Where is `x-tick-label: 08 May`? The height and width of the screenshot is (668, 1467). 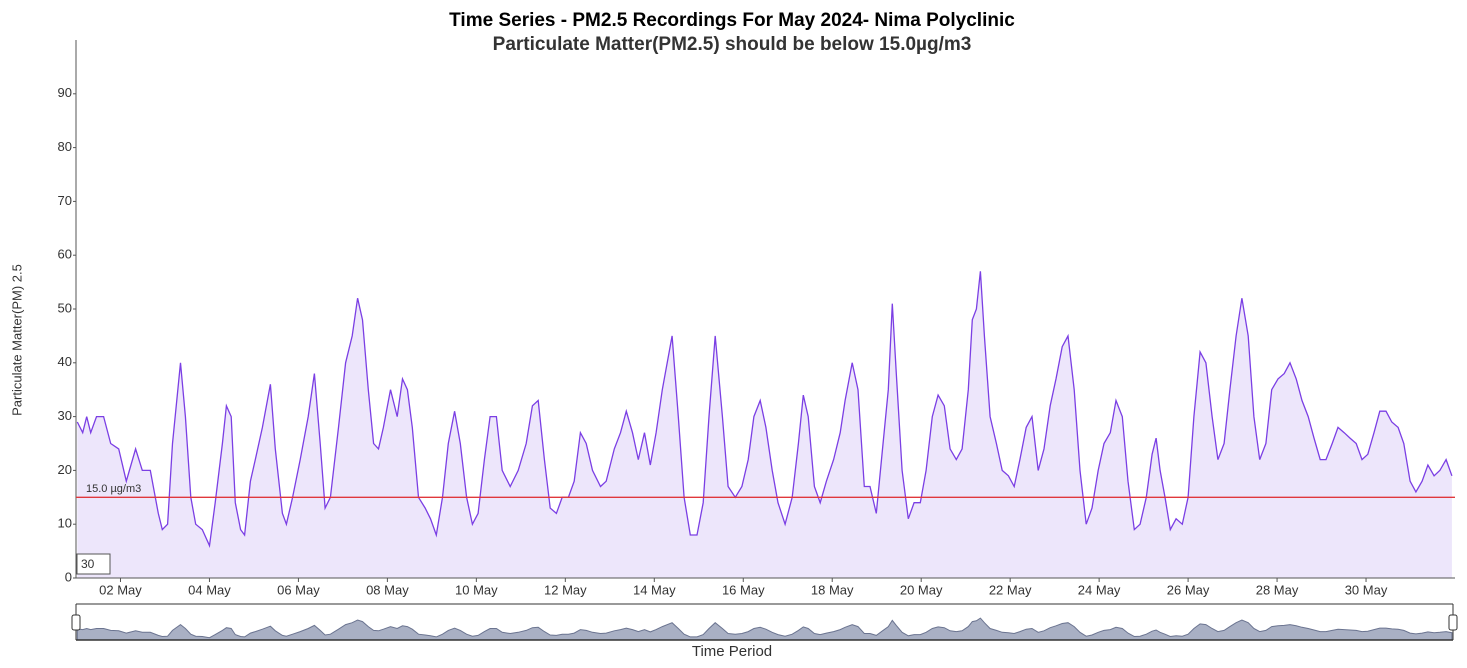 x-tick-label: 08 May is located at coordinates (387, 589).